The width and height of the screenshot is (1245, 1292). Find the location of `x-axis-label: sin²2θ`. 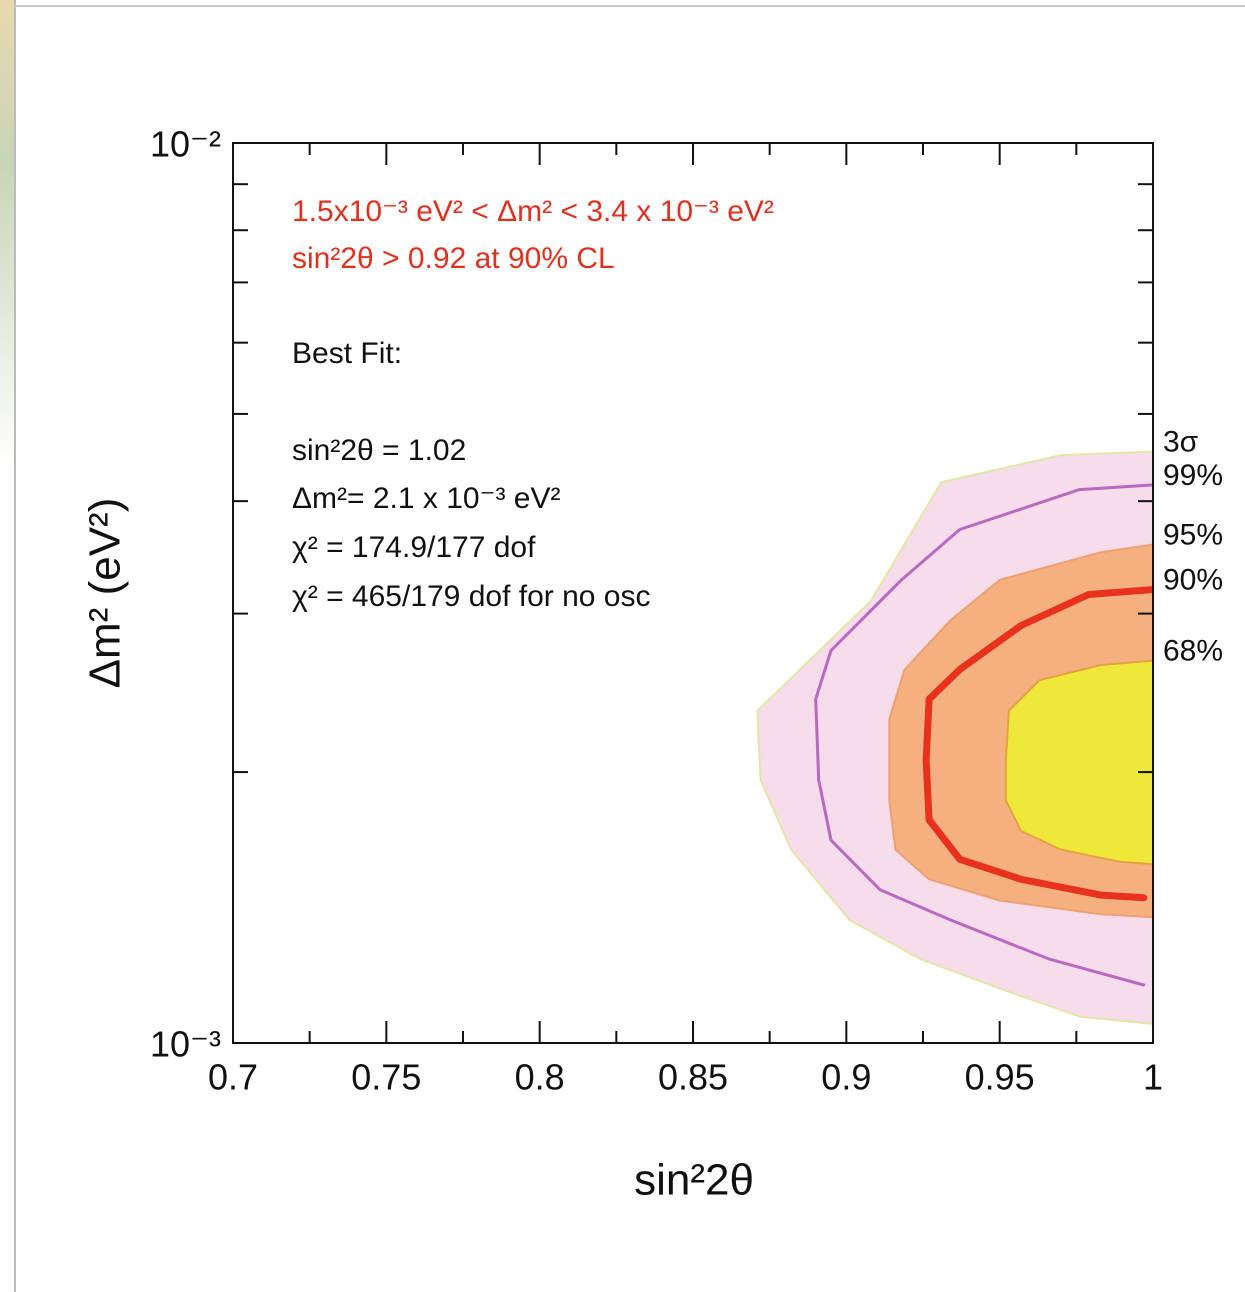

x-axis-label: sin²2θ is located at coordinates (694, 1180).